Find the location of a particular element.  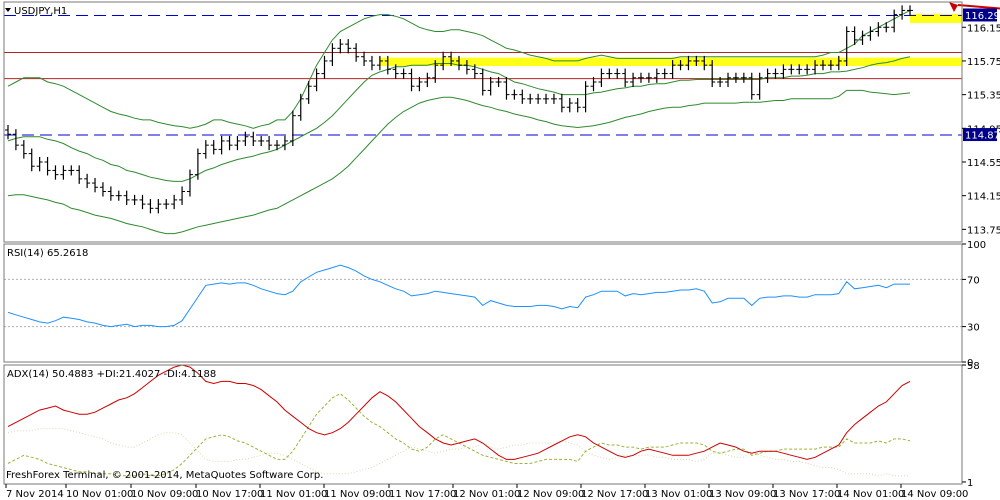

time-tick-label: 13 Nov 01:00 is located at coordinates (678, 494).